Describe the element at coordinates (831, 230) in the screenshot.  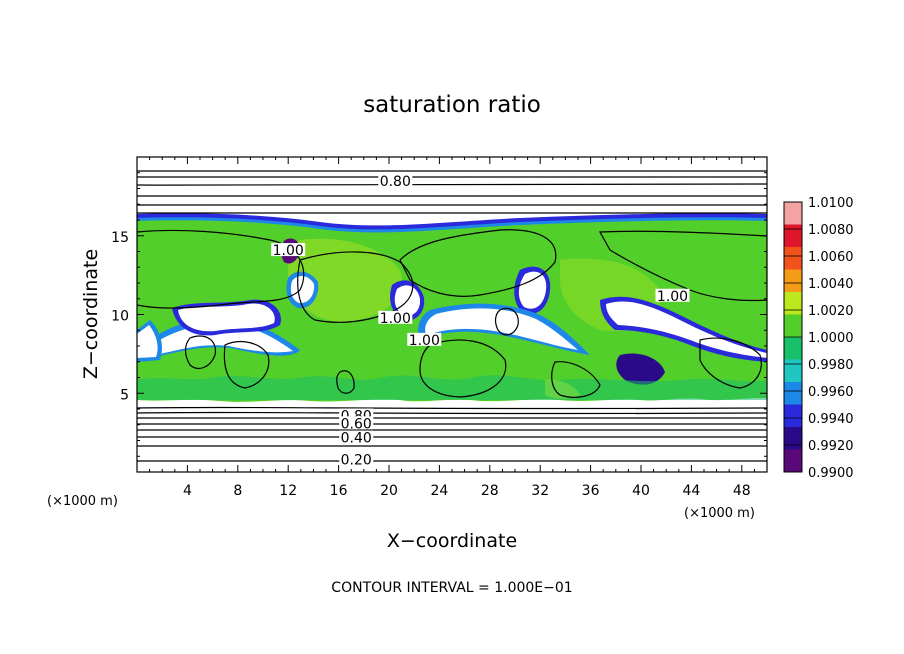
I see `colorbar-label: 1.0080` at that location.